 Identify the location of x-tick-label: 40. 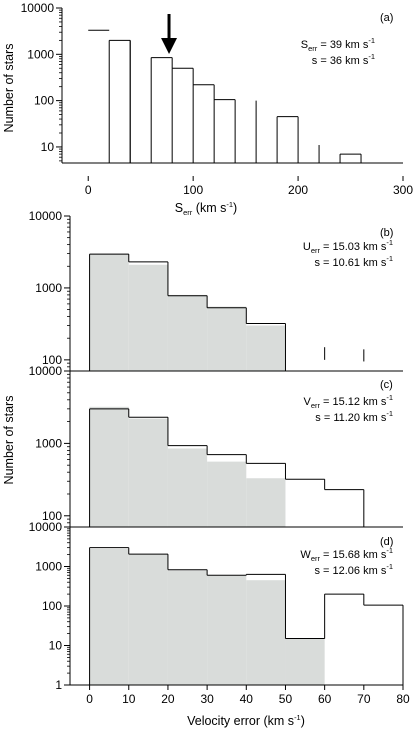
(247, 699).